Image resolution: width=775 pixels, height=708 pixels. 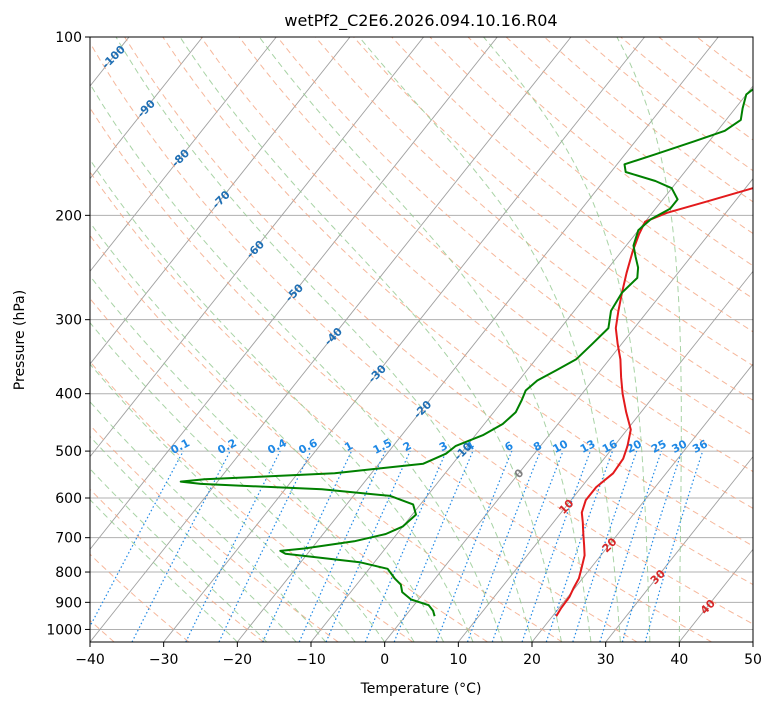 What do you see at coordinates (679, 660) in the screenshot?
I see `x-tick-label: 40` at bounding box center [679, 660].